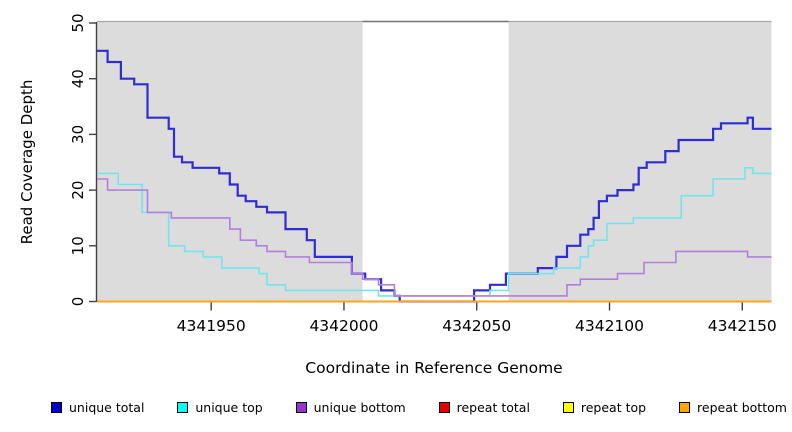  I want to click on legend-item-repeat-bottom: repeat bottom, so click(733, 407).